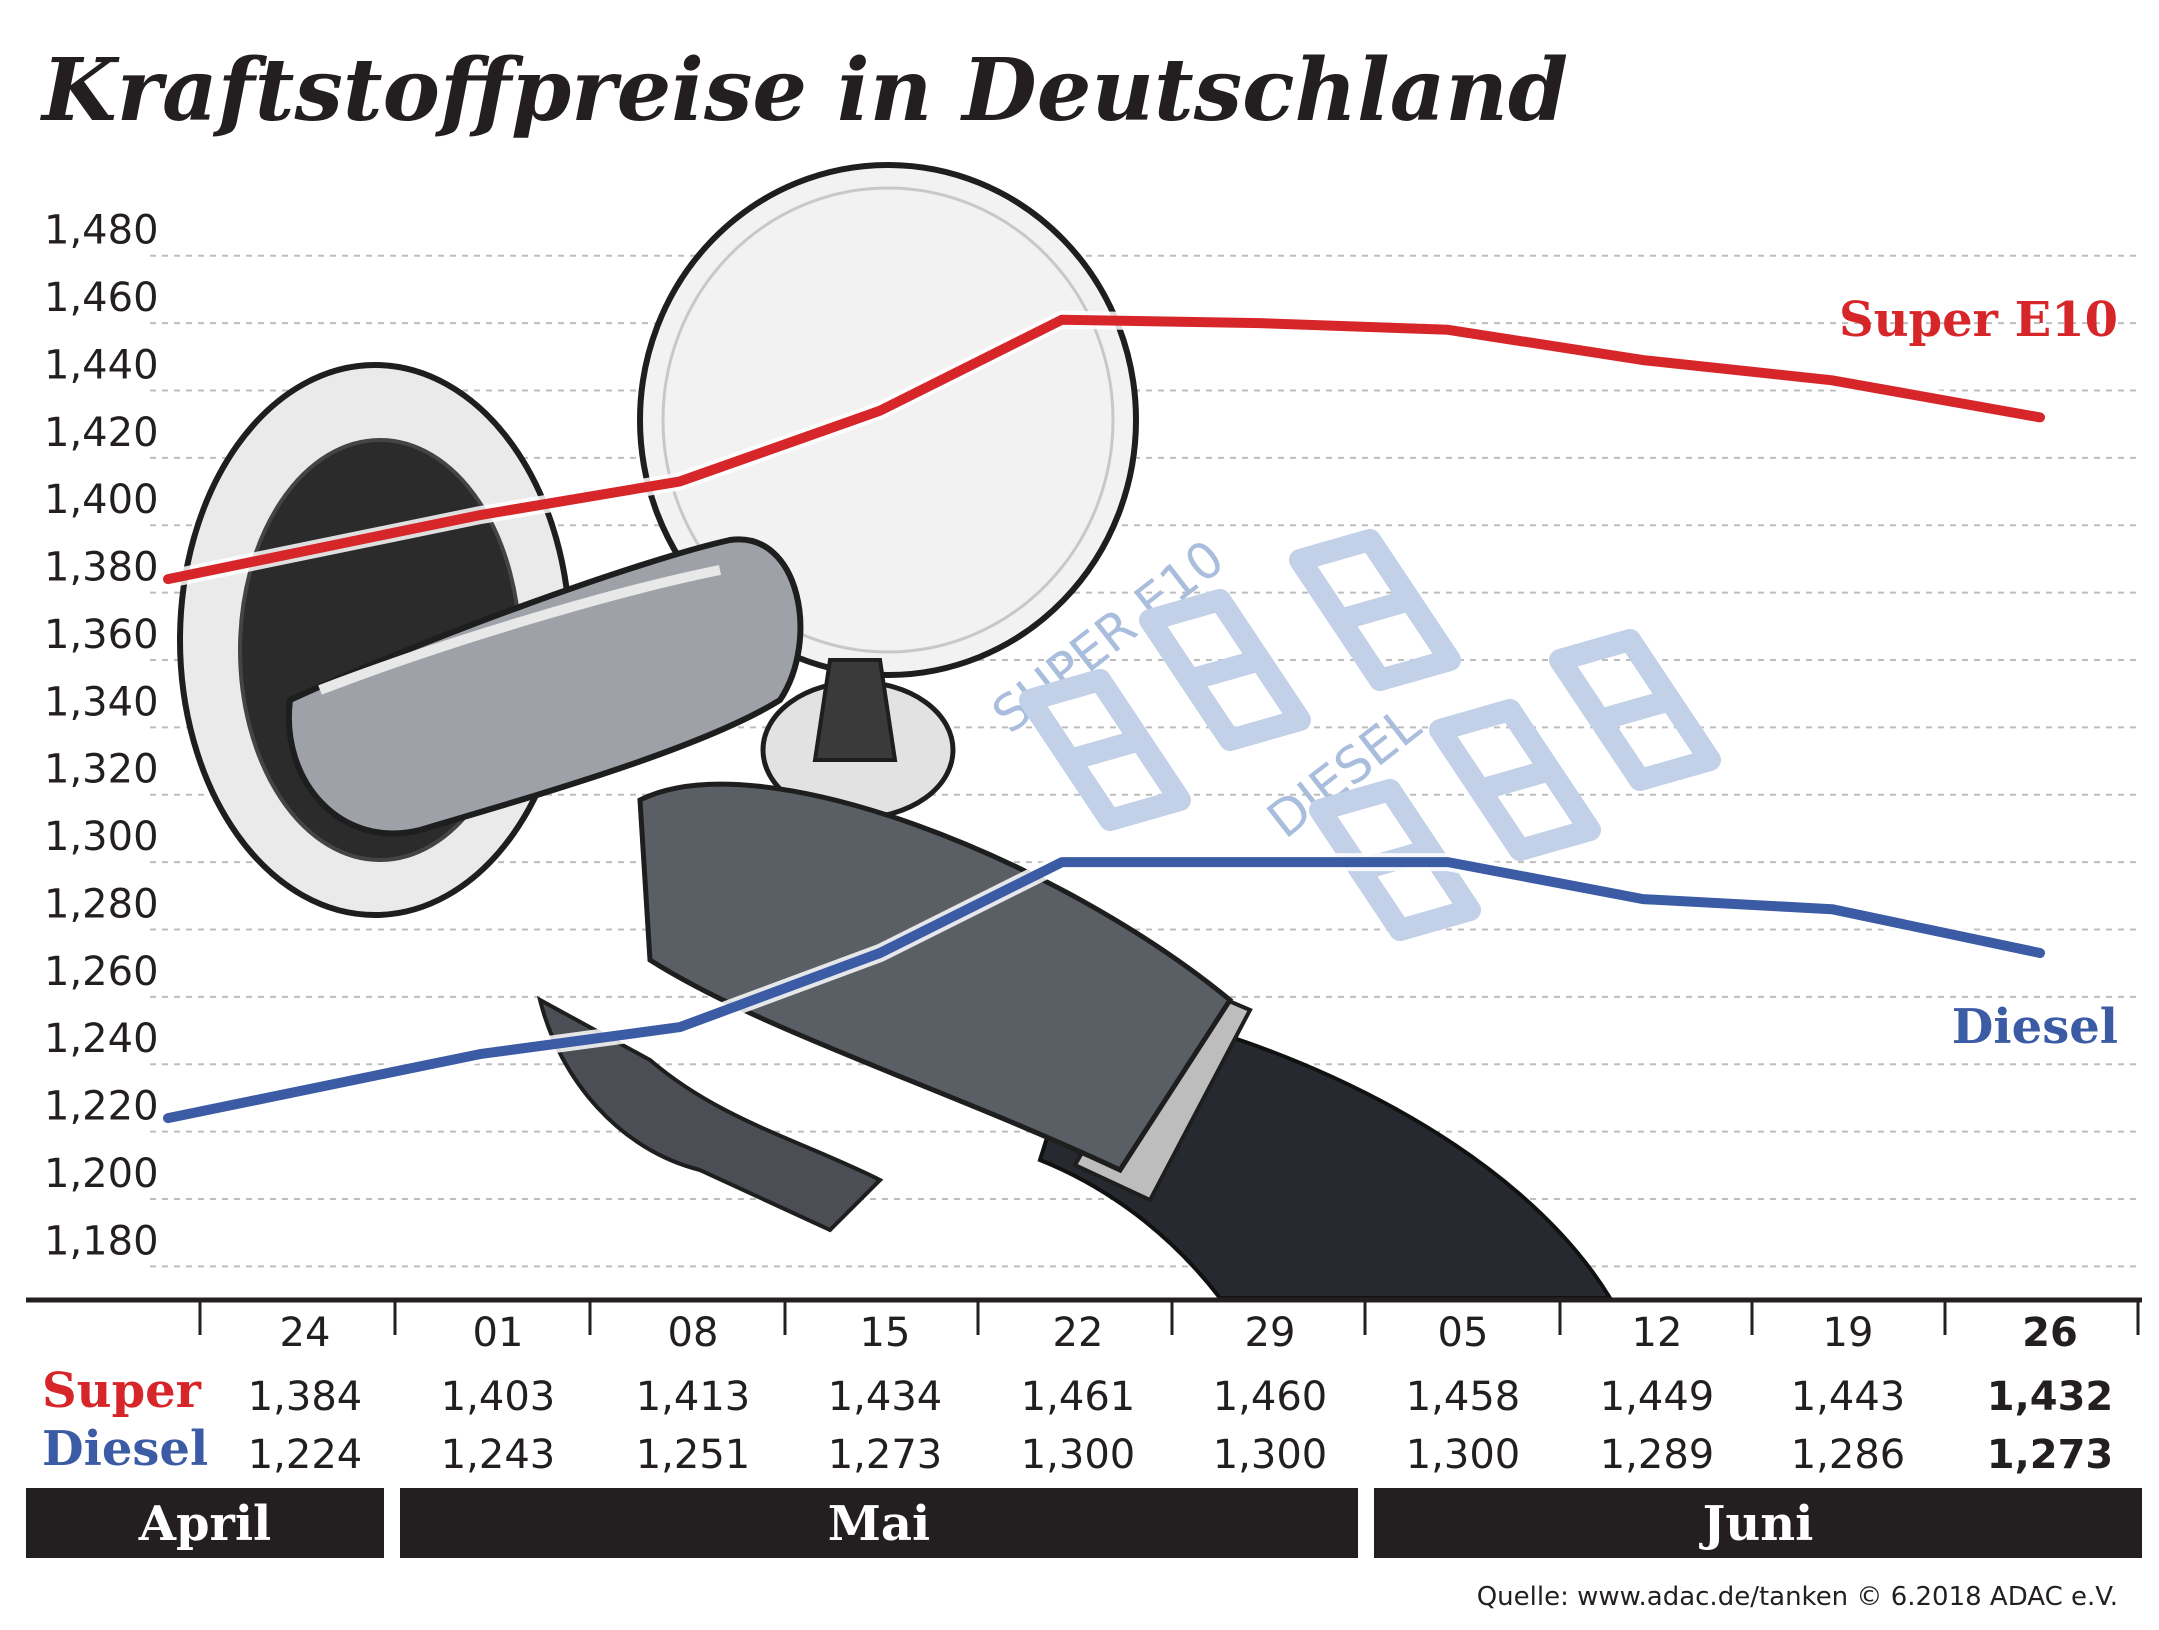 The image size is (2159, 1630). I want to click on month-label-mai: Mai, so click(879, 1524).